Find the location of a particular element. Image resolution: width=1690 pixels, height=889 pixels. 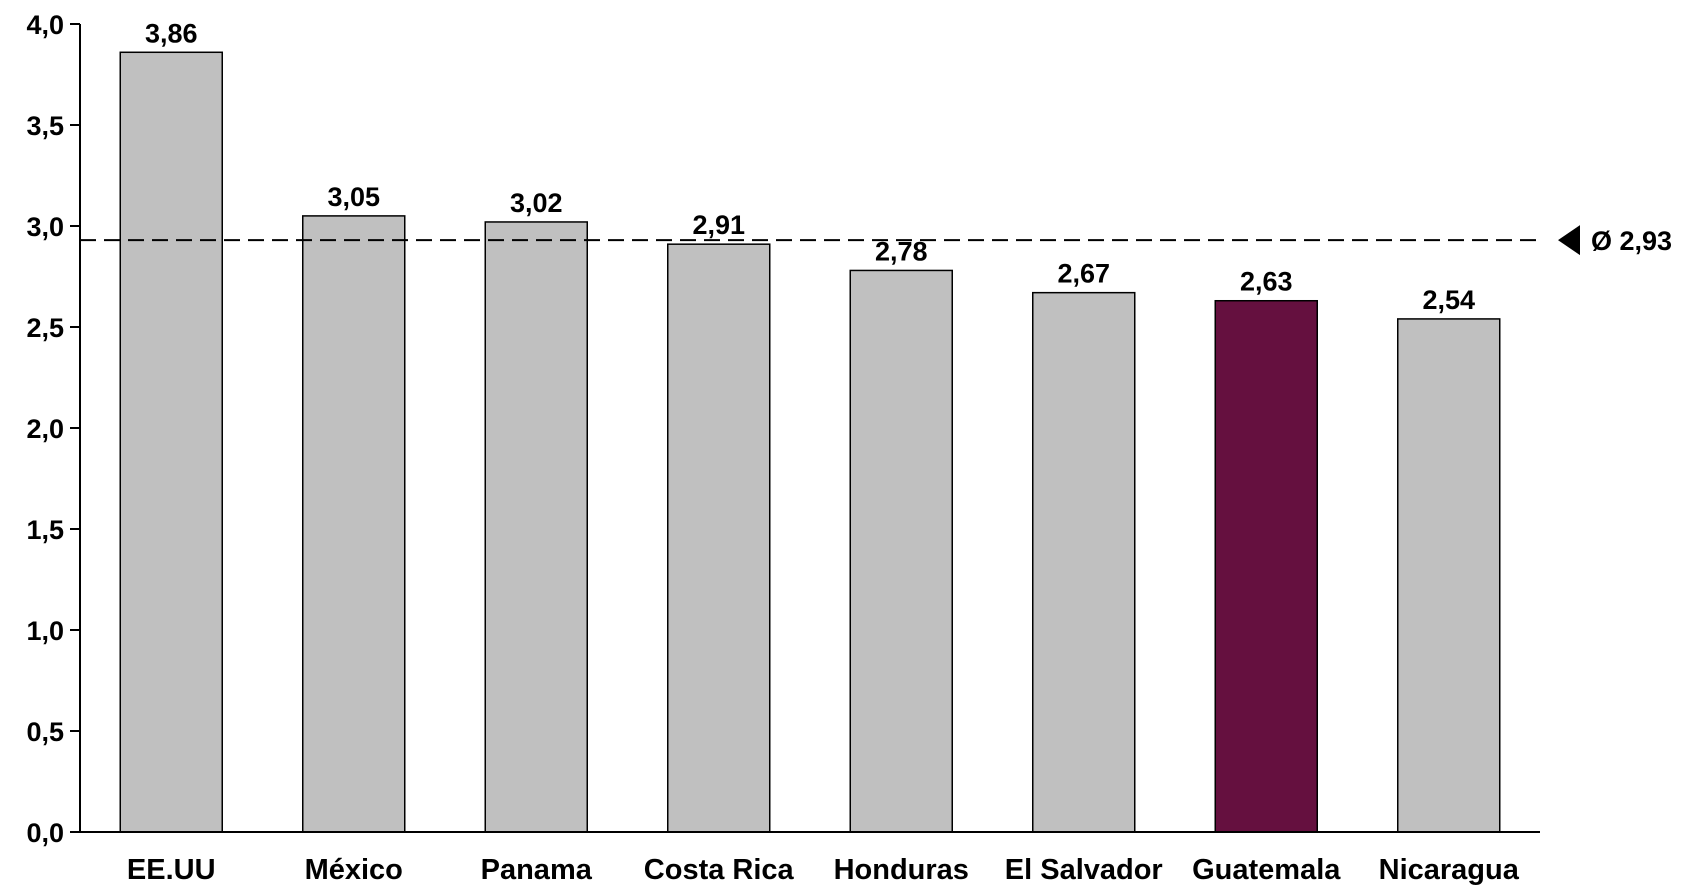

bar-el-salvador is located at coordinates (1084, 562).